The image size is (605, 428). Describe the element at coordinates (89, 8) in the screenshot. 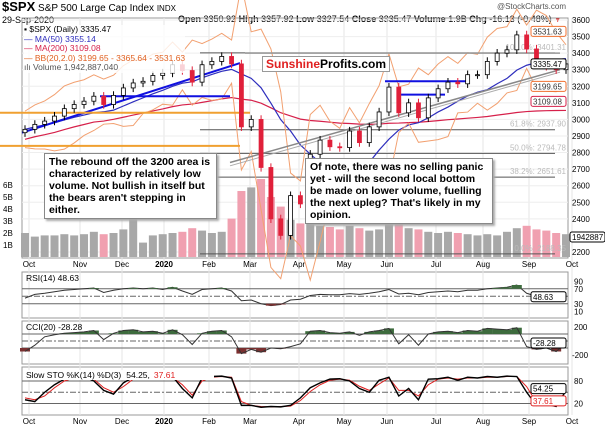

I see `chart-title: $SPX S&P 500 Large Cap Index INDX` at that location.